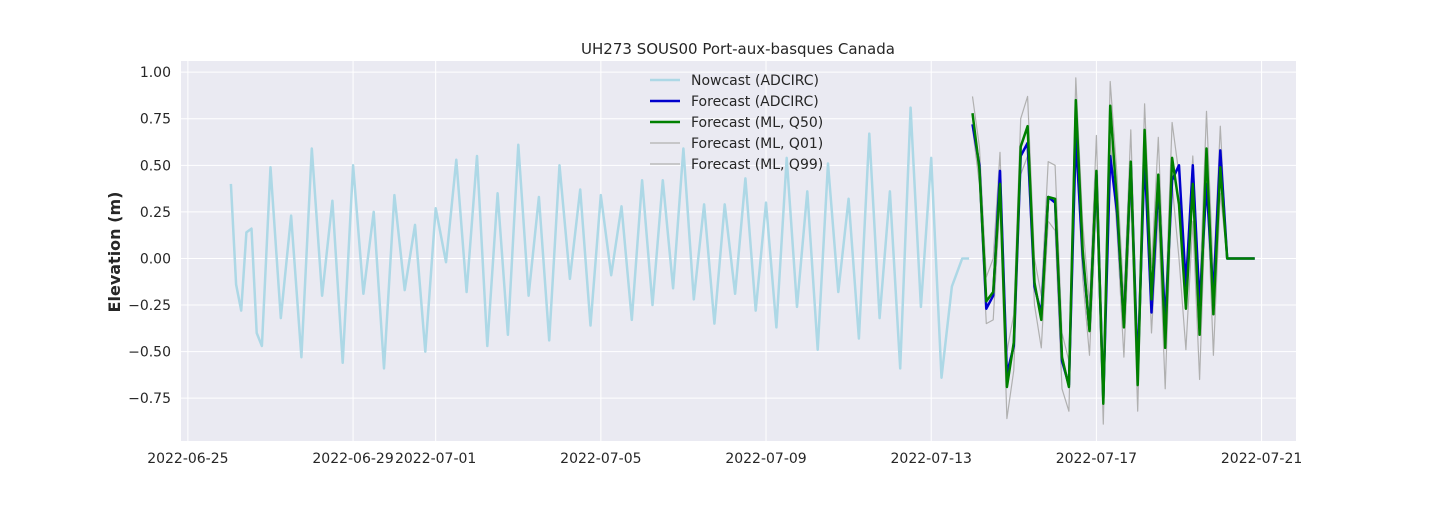  What do you see at coordinates (600, 459) in the screenshot?
I see `x-tick-label: 2022-07-05` at bounding box center [600, 459].